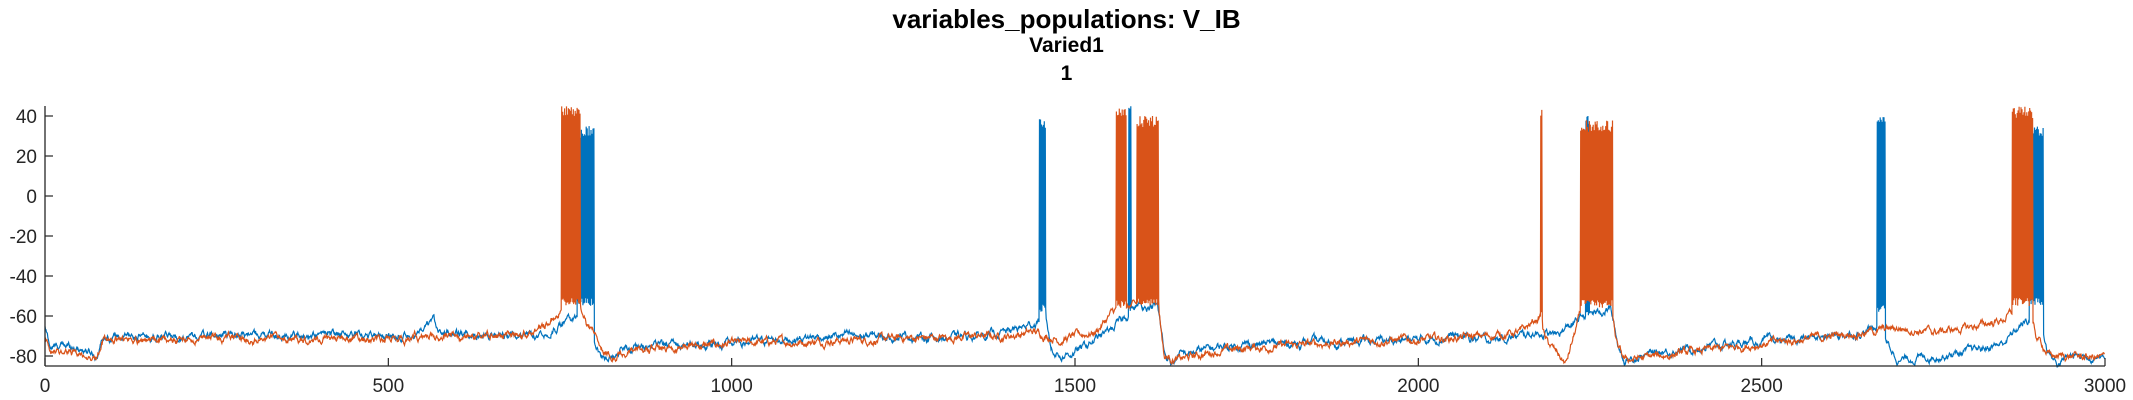 This screenshot has width=2133, height=400. Describe the element at coordinates (23, 237) in the screenshot. I see `y-tick-label: -20` at that location.